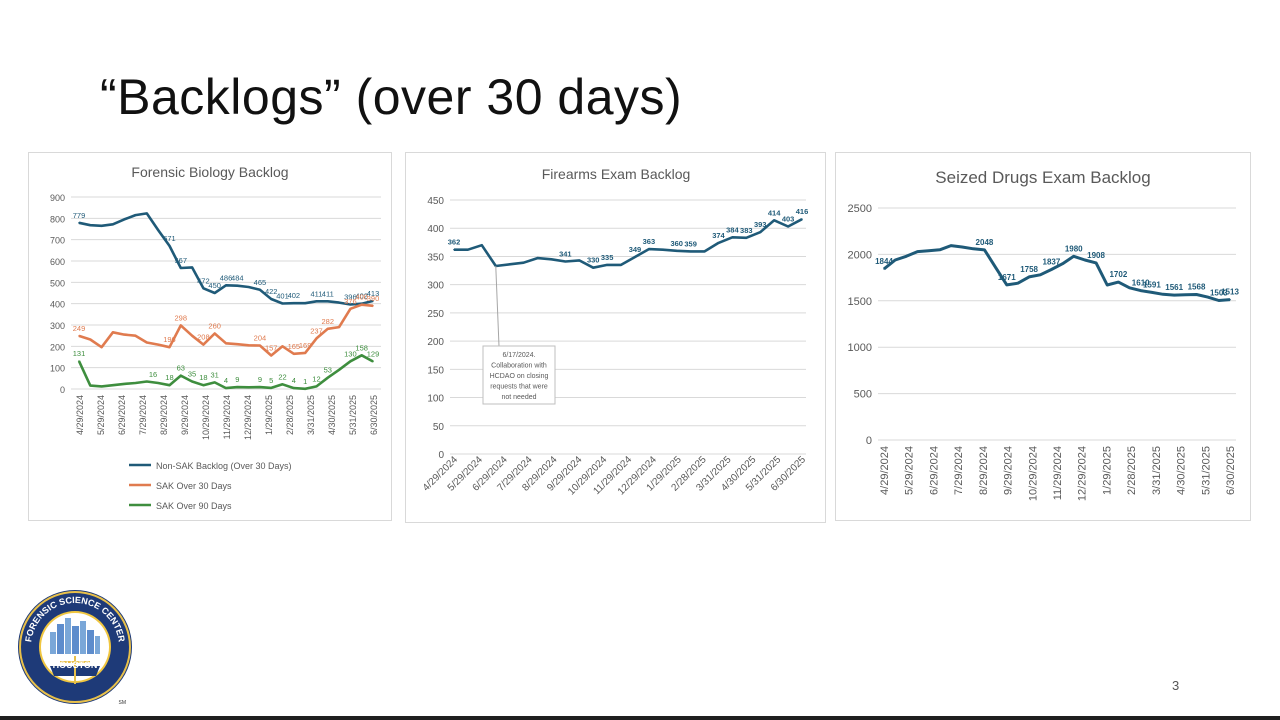  Describe the element at coordinates (802, 211) in the screenshot. I see `data-label: 416` at that location.